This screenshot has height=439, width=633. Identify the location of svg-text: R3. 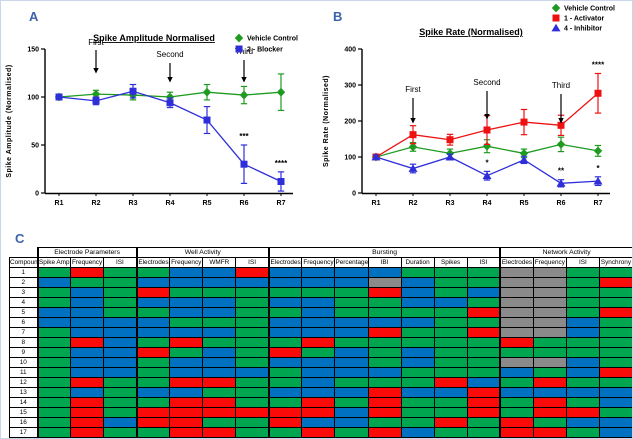
(133, 203).